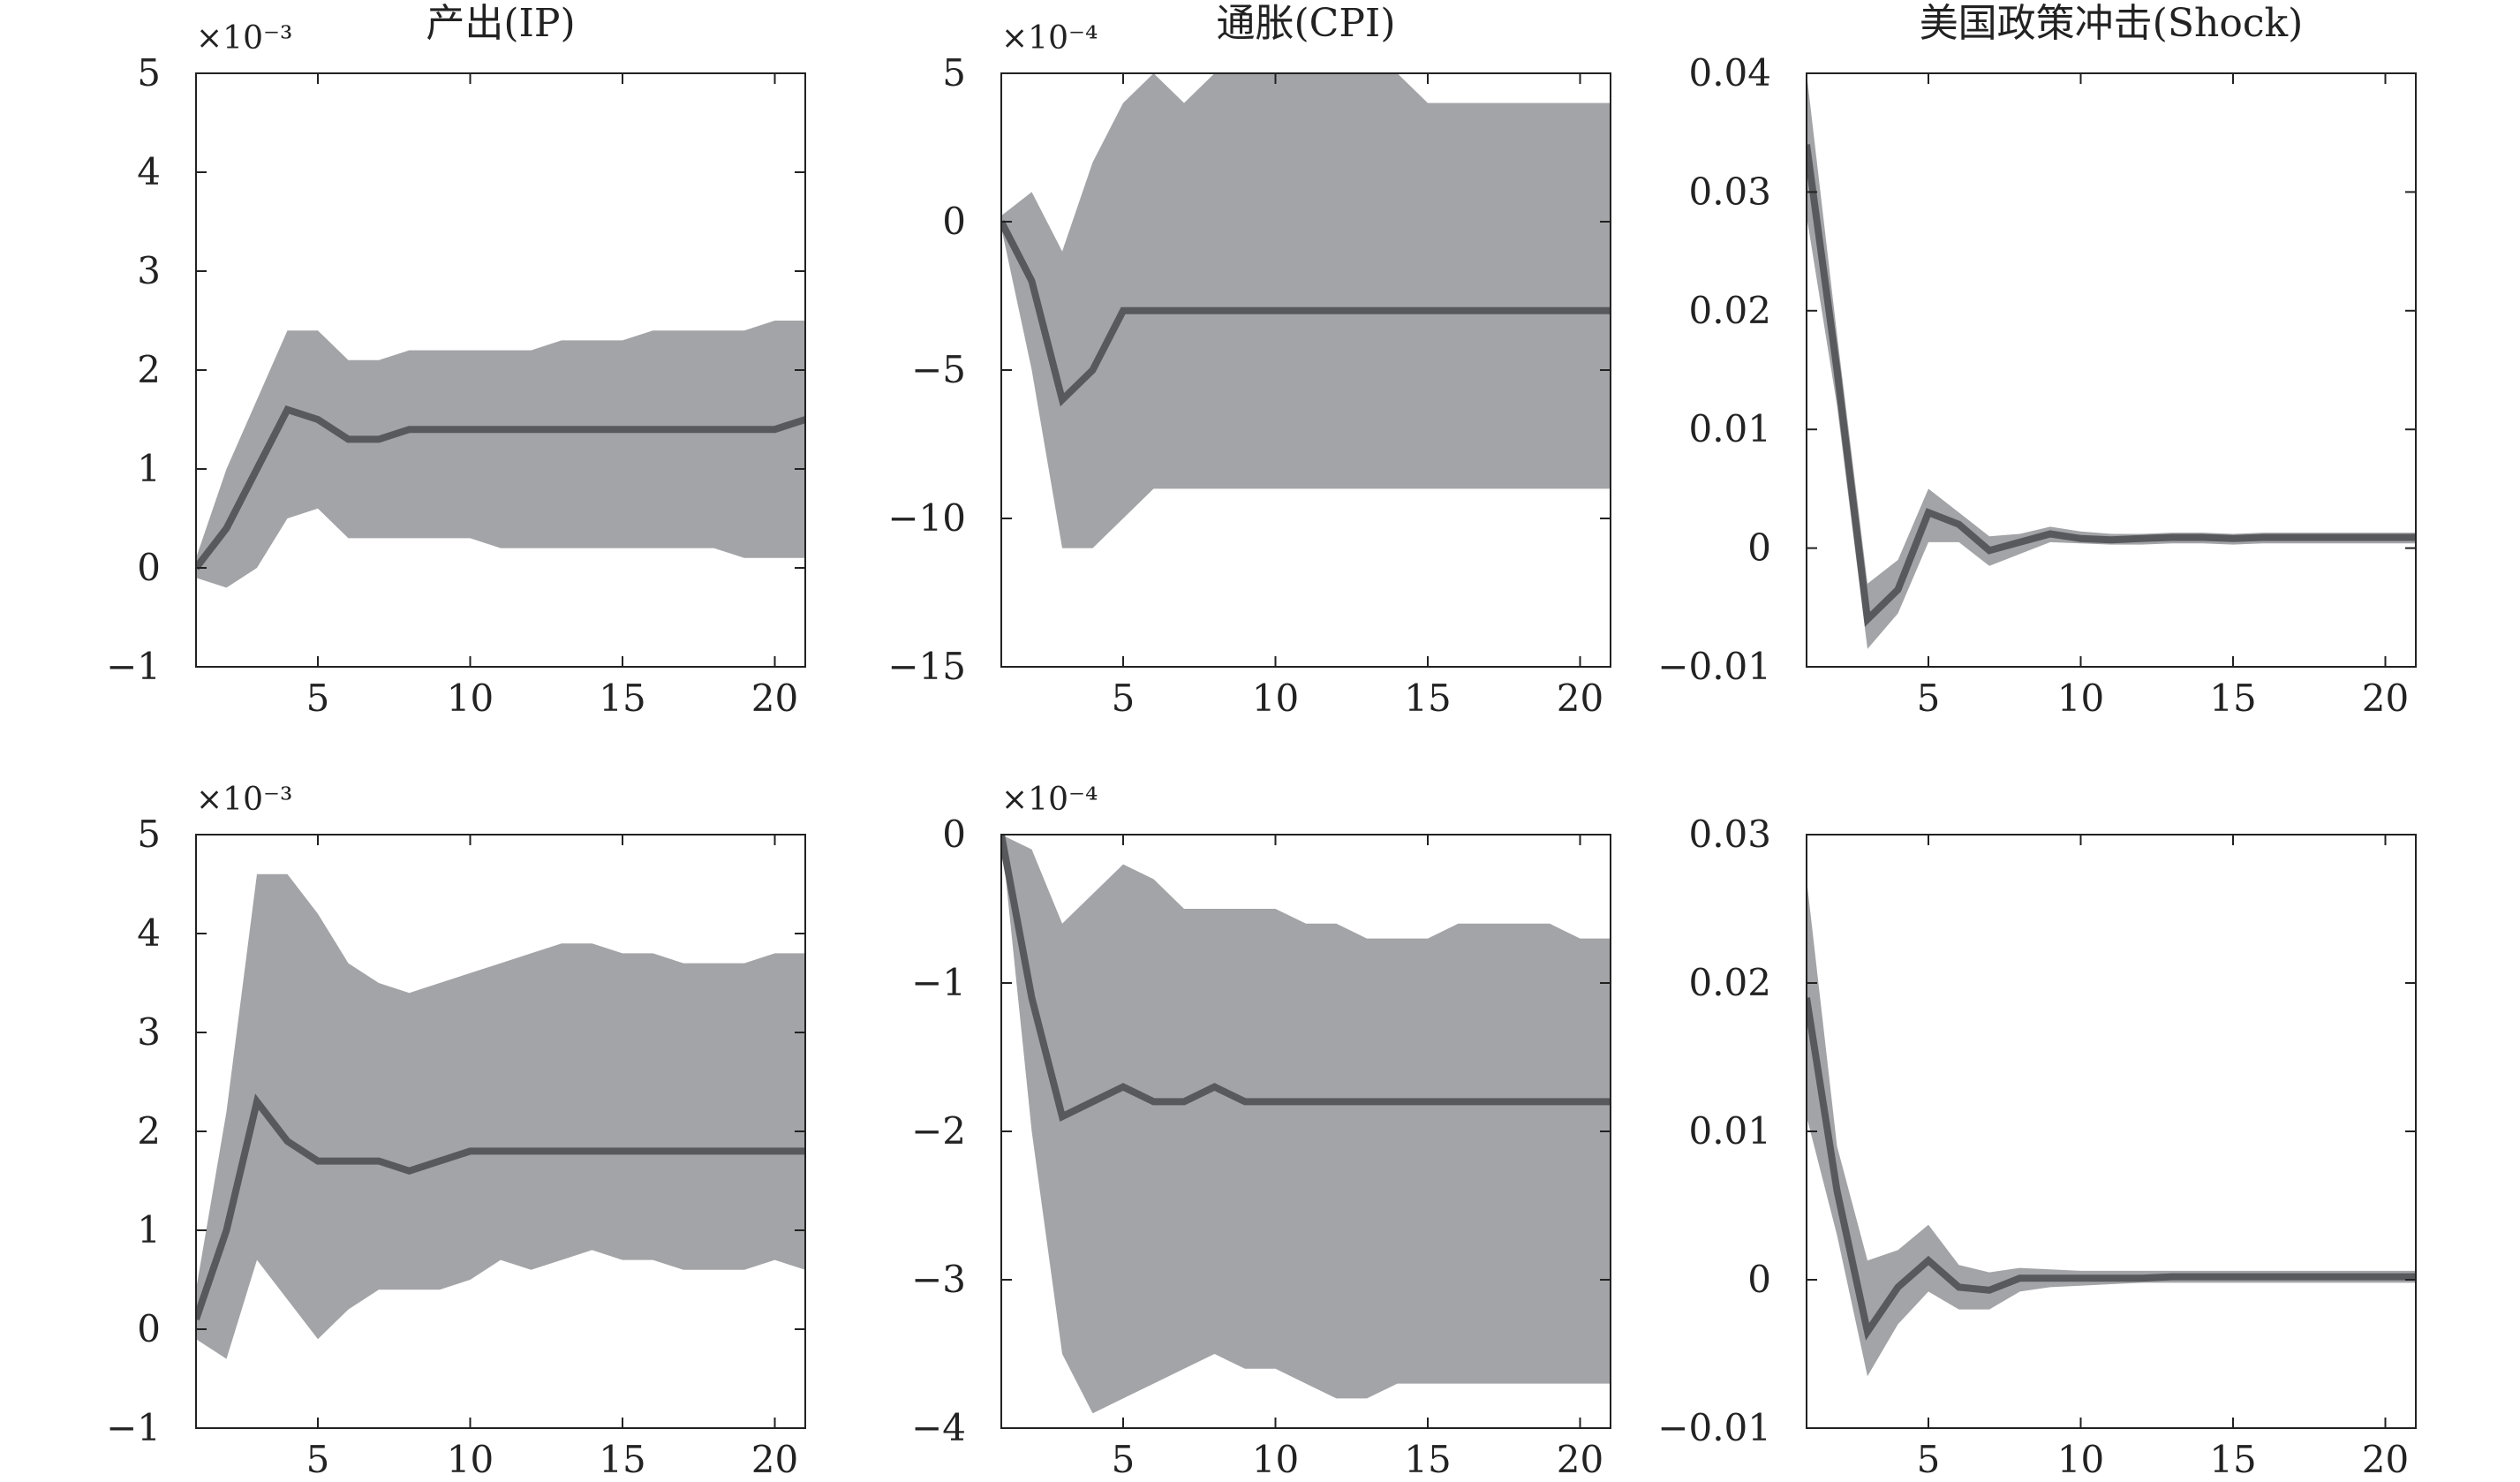  What do you see at coordinates (938, 1279) in the screenshot?
I see `y-tick-label: −3` at bounding box center [938, 1279].